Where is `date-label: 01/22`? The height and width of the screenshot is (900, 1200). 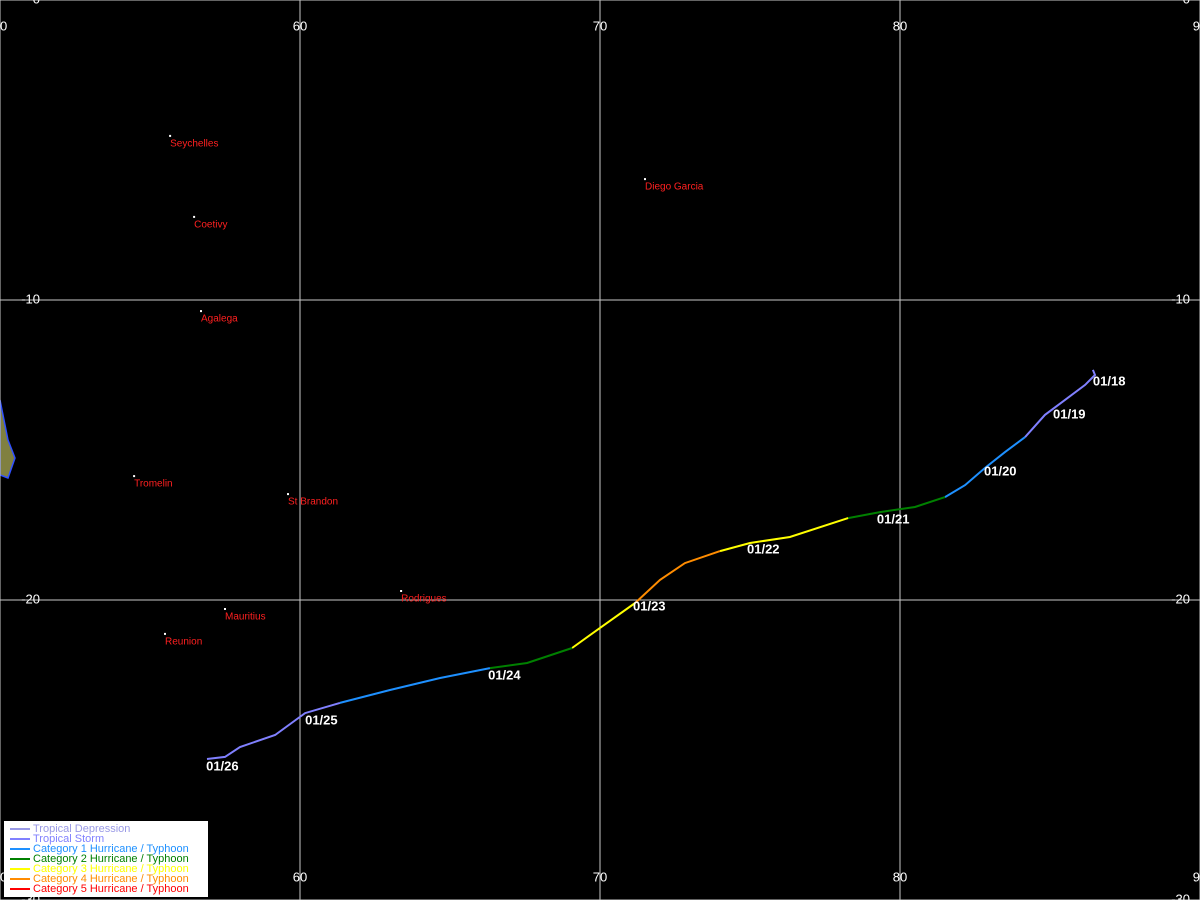
date-label: 01/22 is located at coordinates (763, 548).